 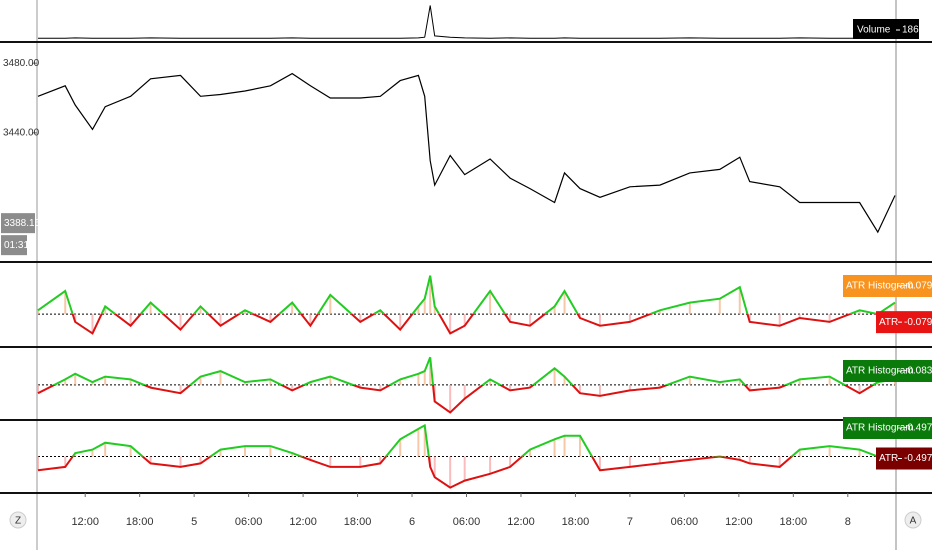 I want to click on zoom-button-label: Z, so click(x=18, y=521).